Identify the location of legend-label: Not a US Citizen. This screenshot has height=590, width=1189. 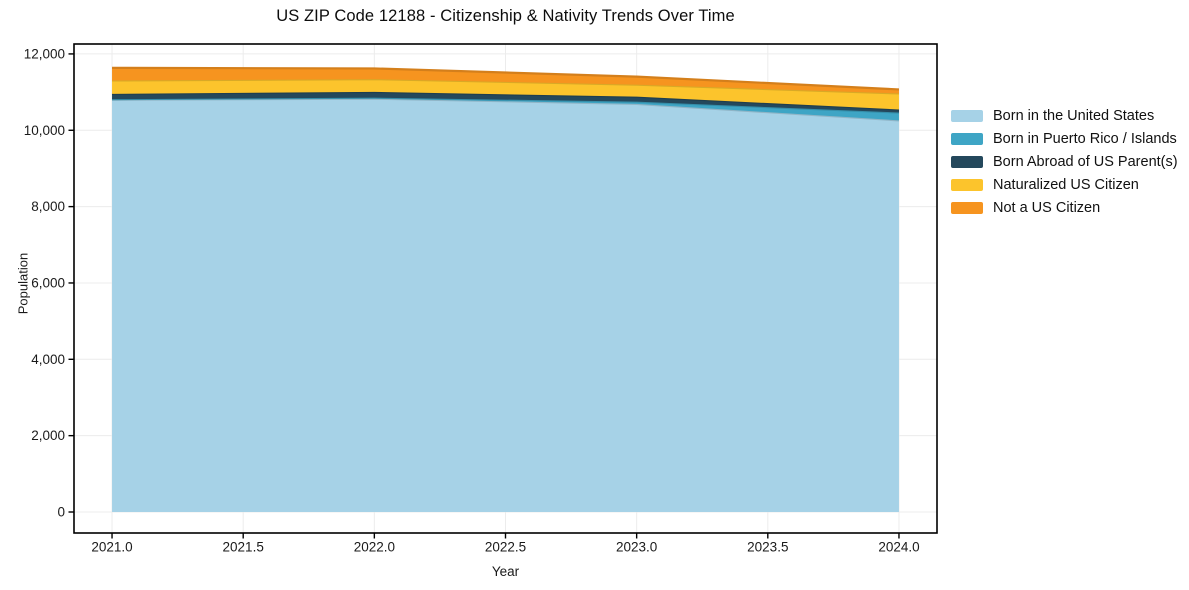
(1047, 207).